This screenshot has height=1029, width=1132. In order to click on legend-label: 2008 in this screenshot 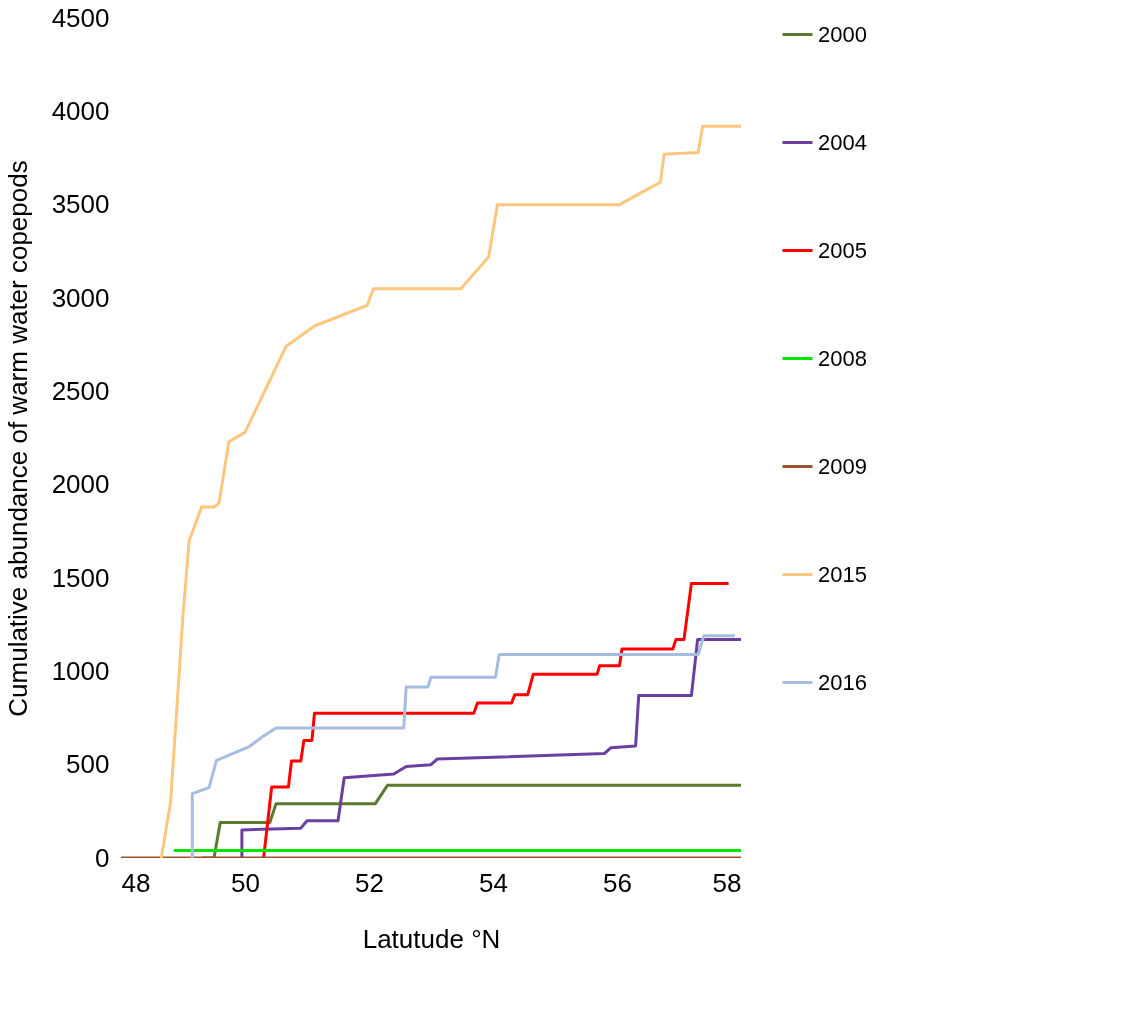, I will do `click(842, 358)`.